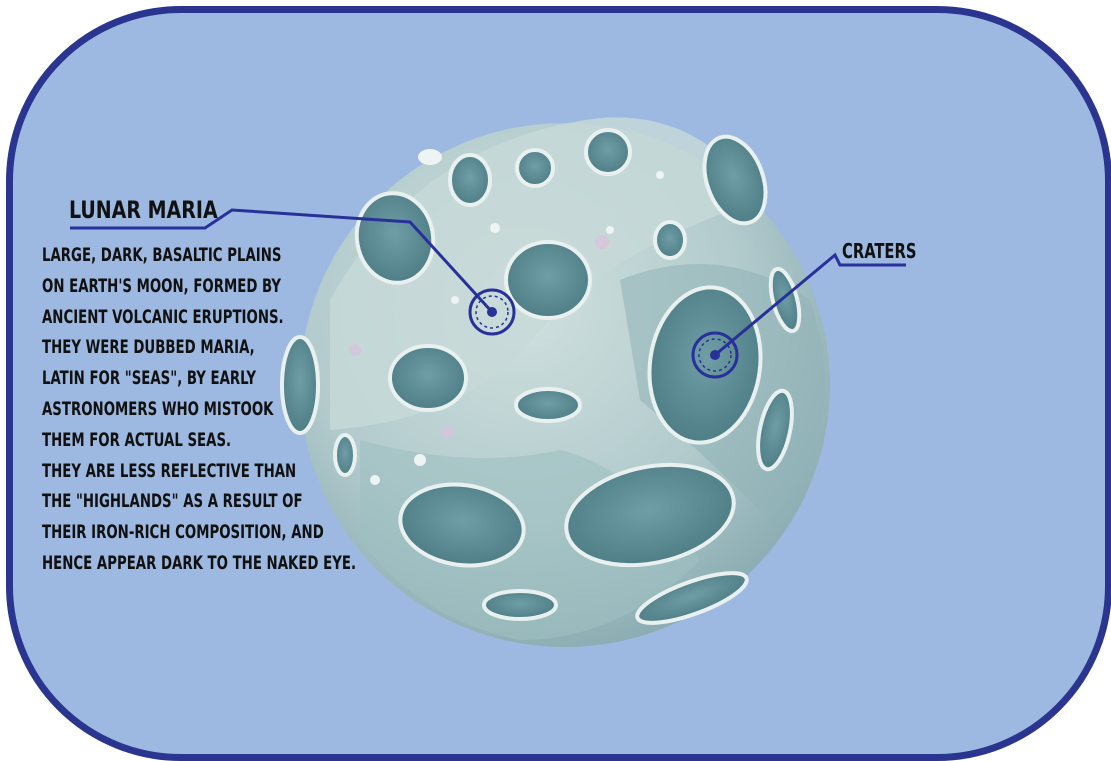 The height and width of the screenshot is (761, 1111). I want to click on description-line: LATIN FOR "SEAS", BY EARLY, so click(149, 379).